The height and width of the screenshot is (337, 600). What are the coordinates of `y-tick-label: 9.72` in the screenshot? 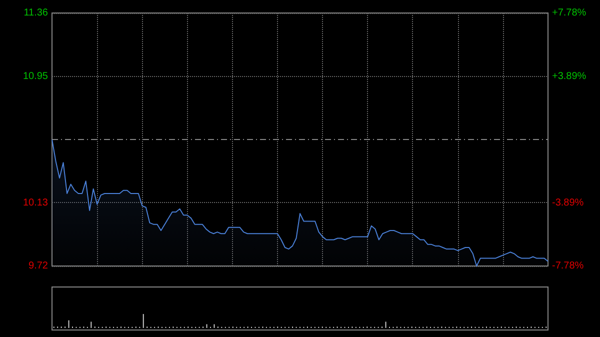 It's located at (38, 266).